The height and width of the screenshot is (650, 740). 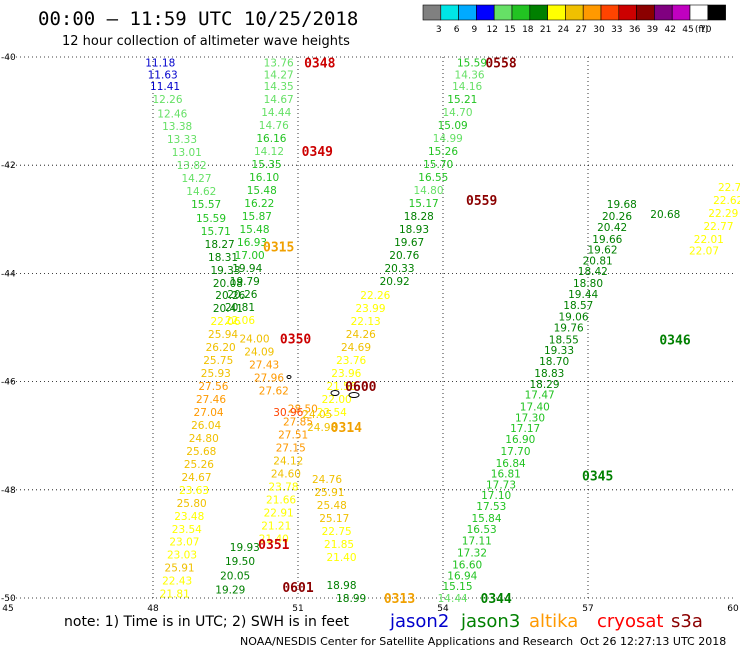 I want to click on wave-height-value: 19.44, so click(x=583, y=295).